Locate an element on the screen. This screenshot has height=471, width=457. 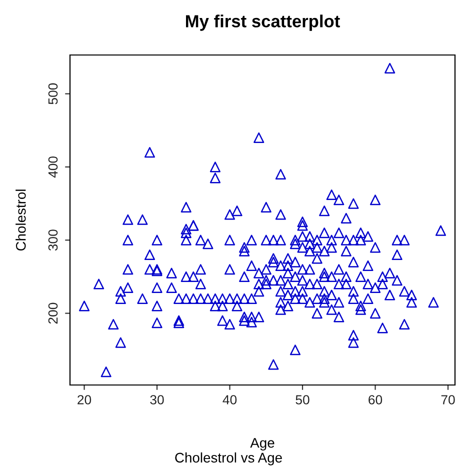
y-tick-label: 200 is located at coordinates (53, 313).